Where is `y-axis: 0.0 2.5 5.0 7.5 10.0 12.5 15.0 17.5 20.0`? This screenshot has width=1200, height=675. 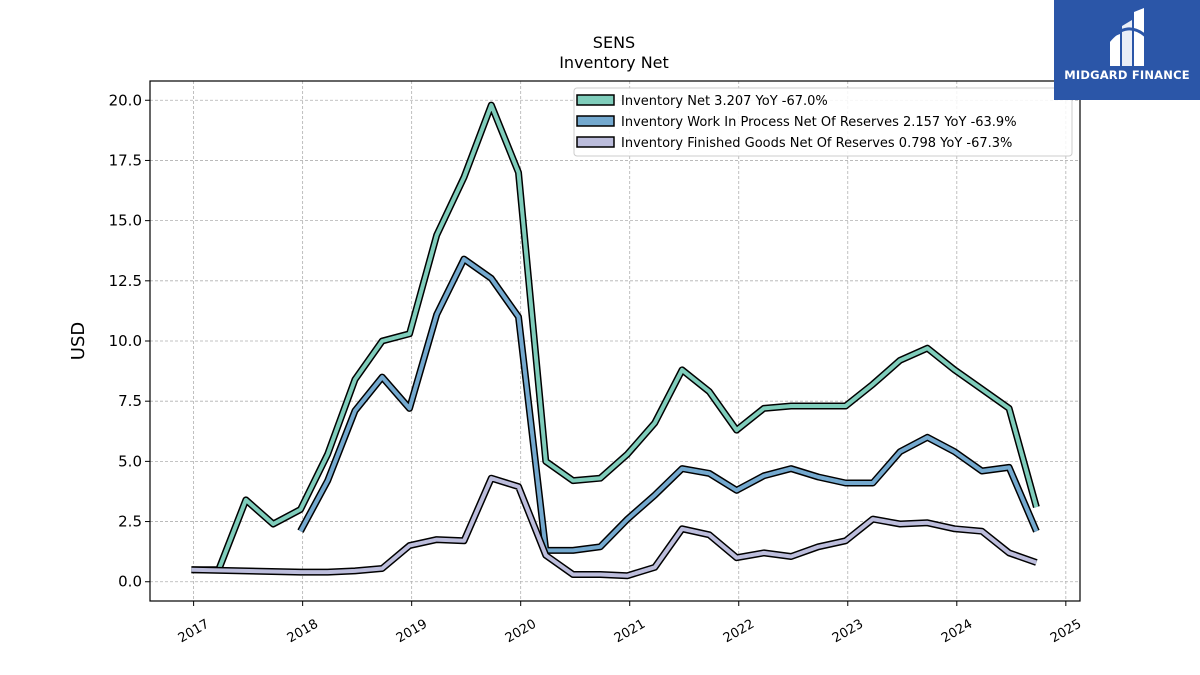
y-axis: 0.0 2.5 5.0 7.5 10.0 12.5 15.0 17.5 20.0 is located at coordinates (129, 341).